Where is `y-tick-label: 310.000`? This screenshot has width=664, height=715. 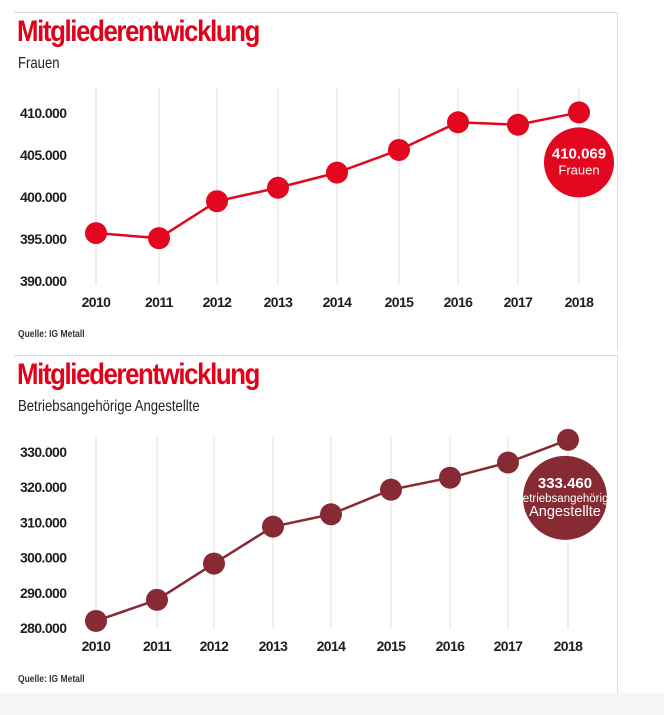 y-tick-label: 310.000 is located at coordinates (43, 522).